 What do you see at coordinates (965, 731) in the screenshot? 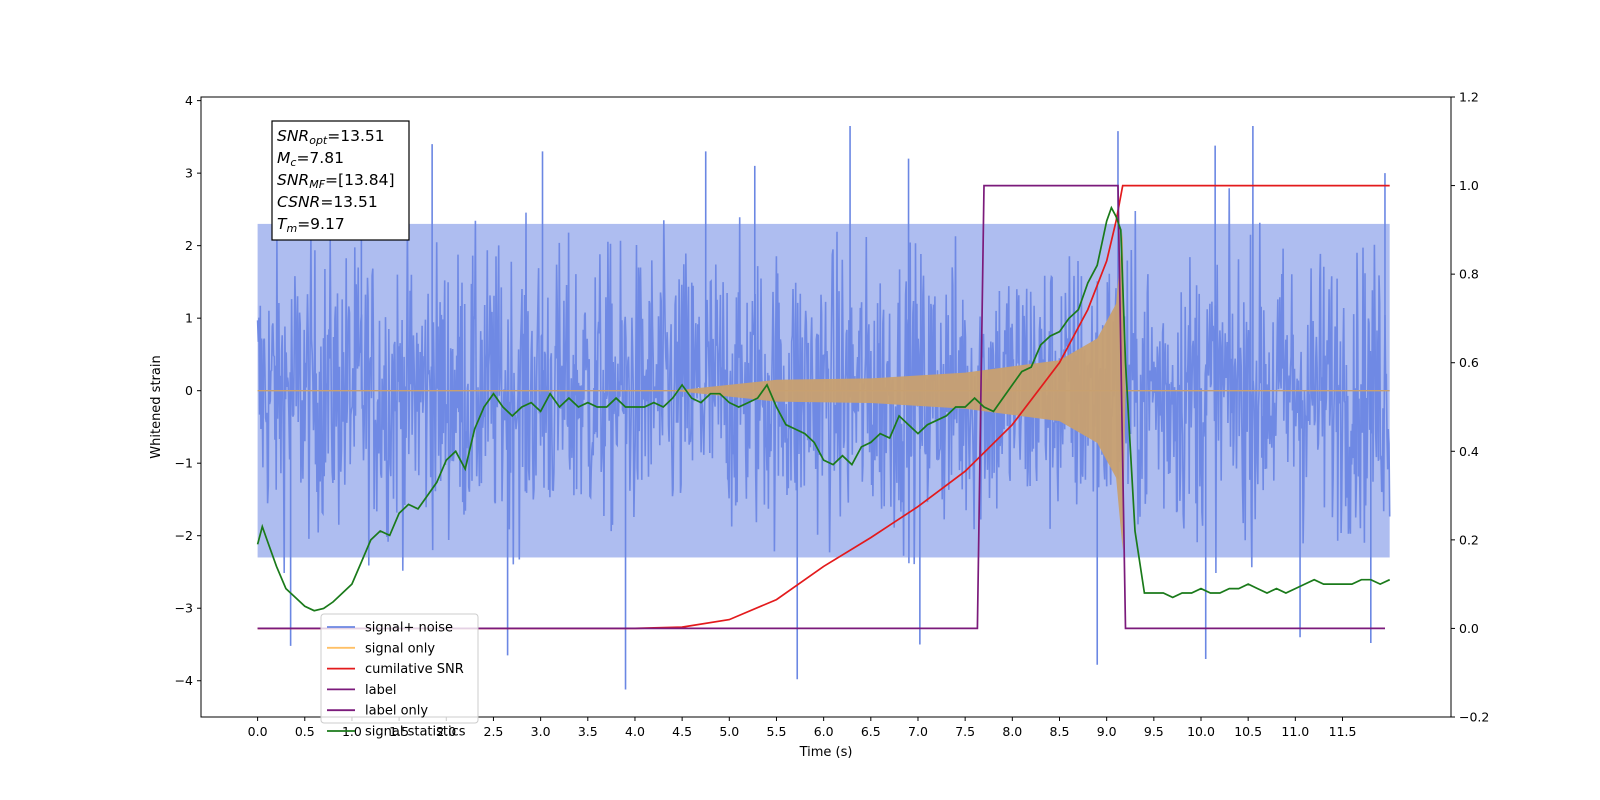
I see `x-tick-label: 7.5` at bounding box center [965, 731].